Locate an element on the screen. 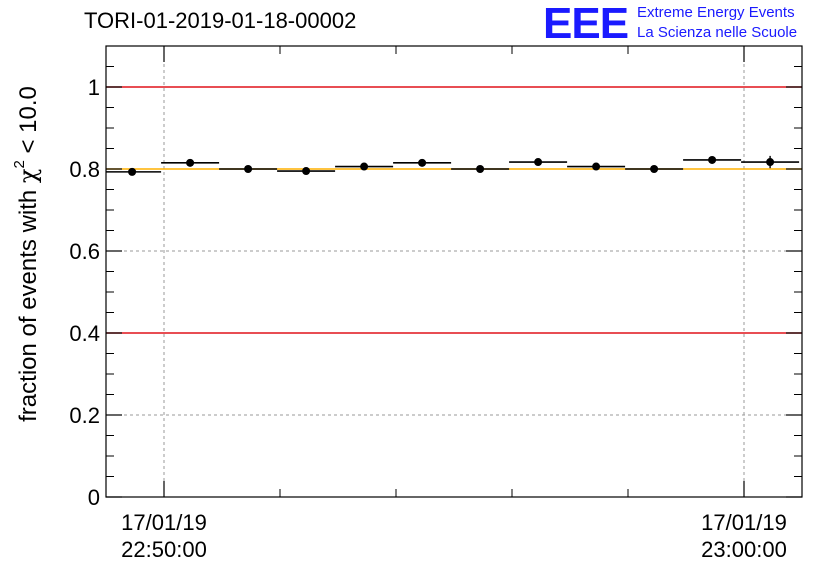  chart-title: TORI-01-2019-01-18-00002 is located at coordinates (220, 20).